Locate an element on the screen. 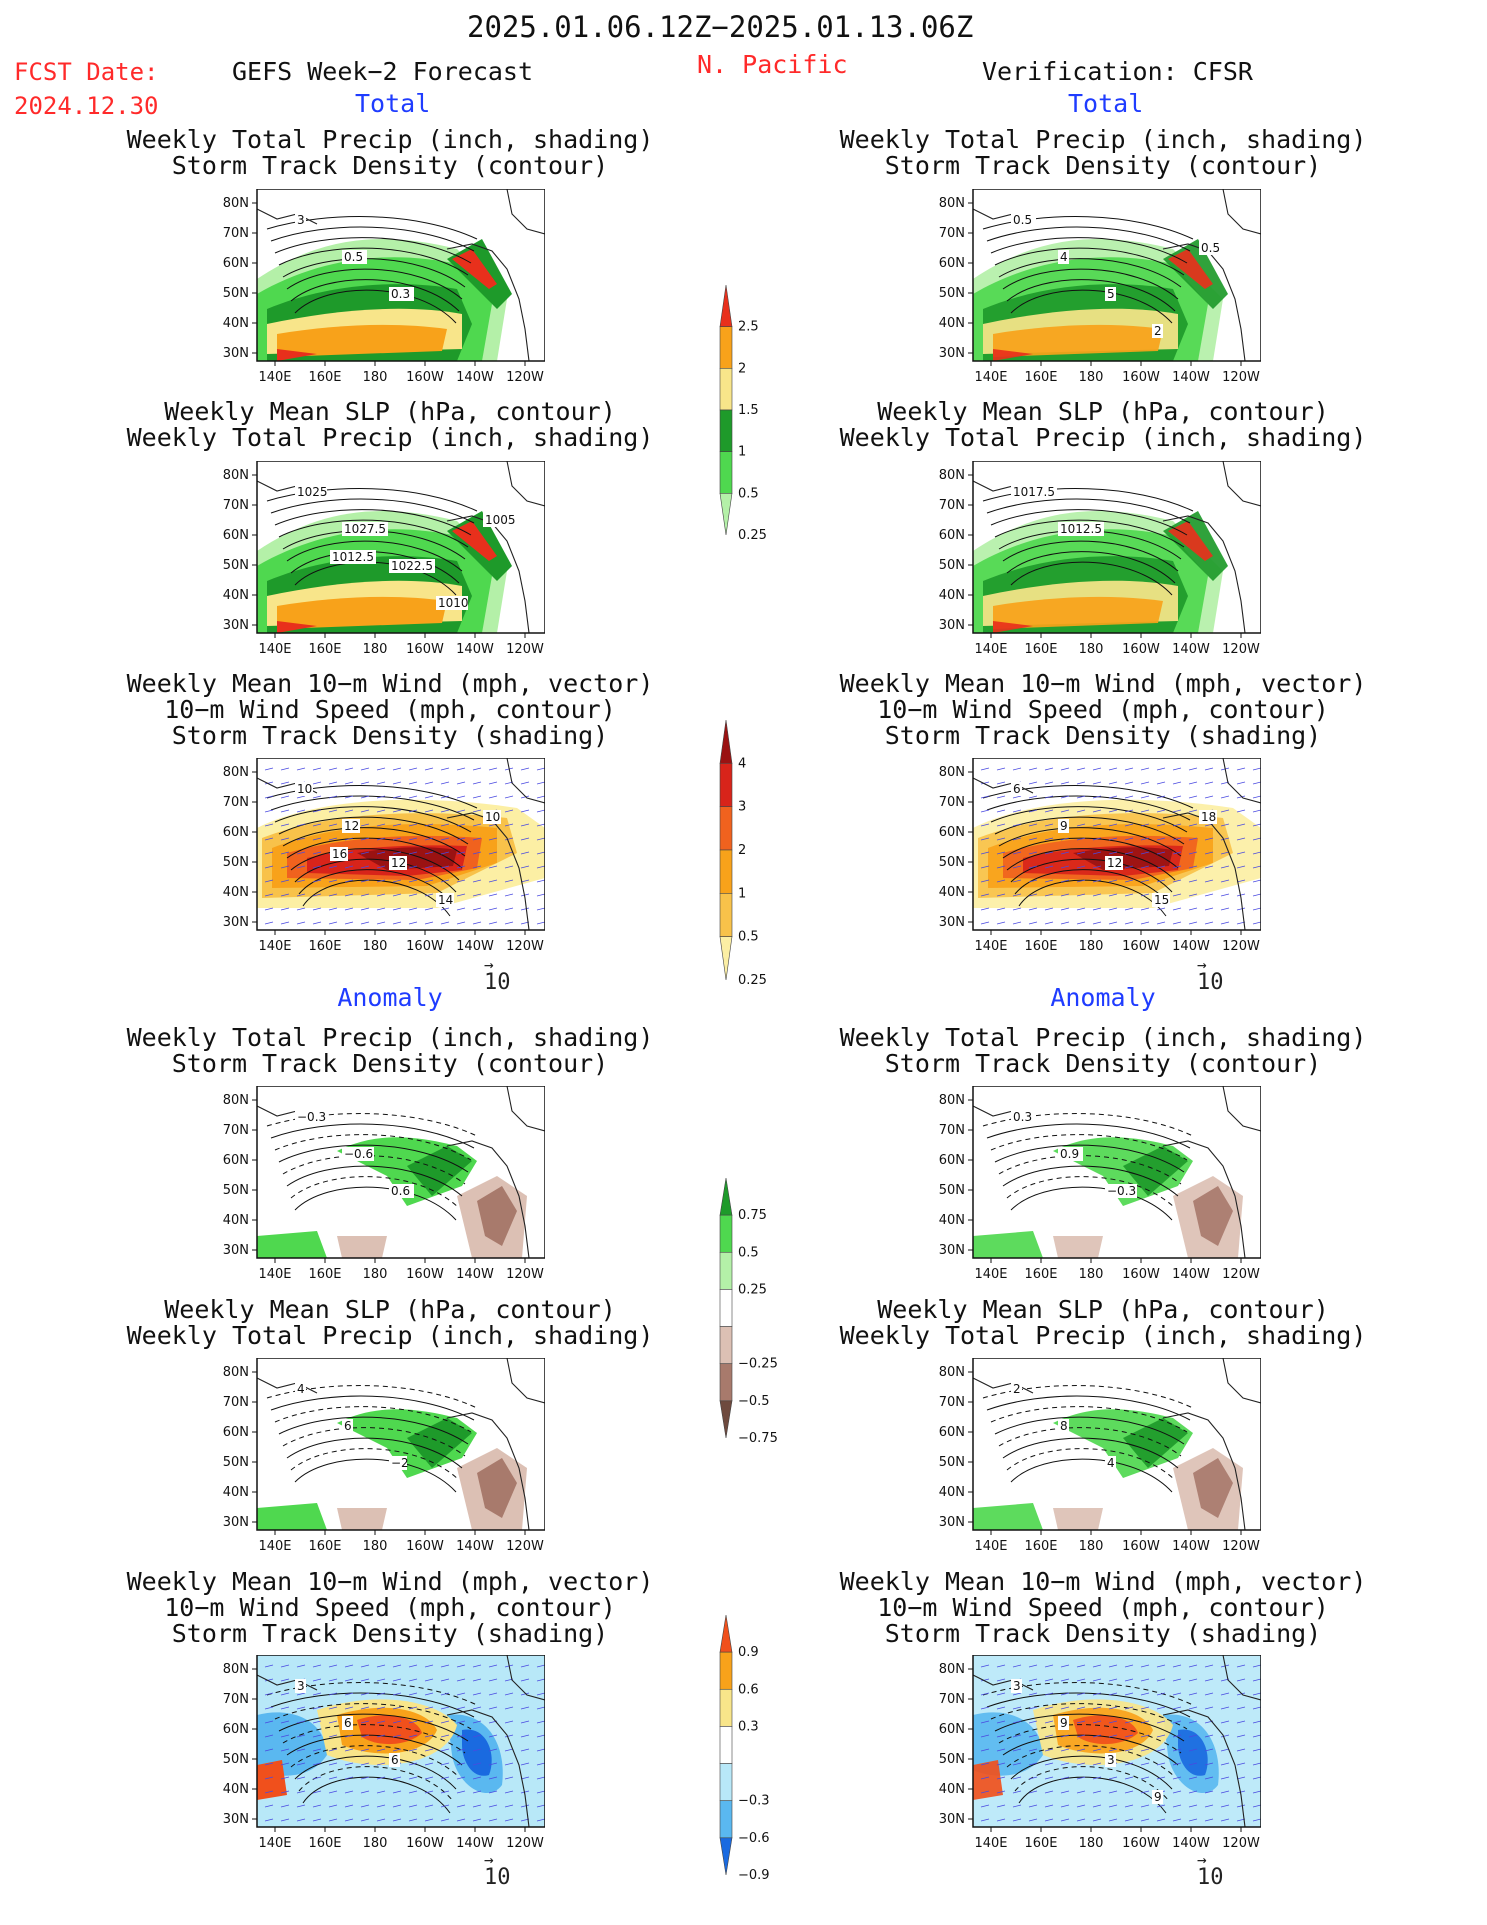 The height and width of the screenshot is (1925, 1487). lon-tick-label: 160W is located at coordinates (1141, 1843).